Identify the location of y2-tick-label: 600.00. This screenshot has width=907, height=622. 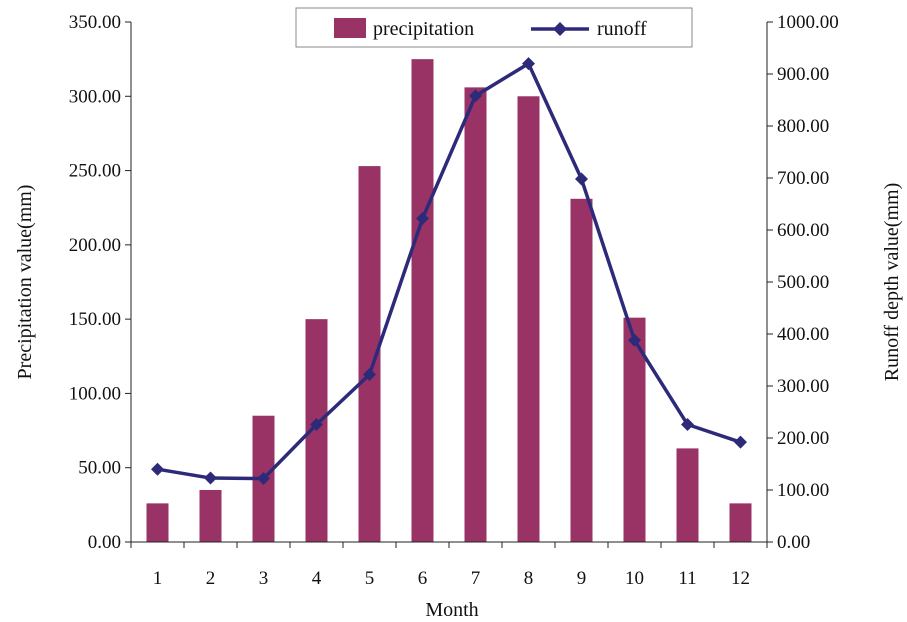
(803, 230).